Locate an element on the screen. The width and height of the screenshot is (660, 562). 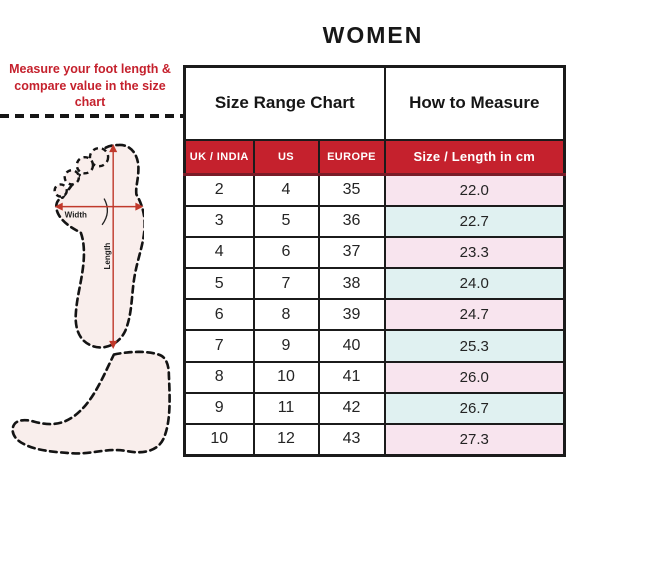
cell-uk-india: 9 is located at coordinates (219, 408).